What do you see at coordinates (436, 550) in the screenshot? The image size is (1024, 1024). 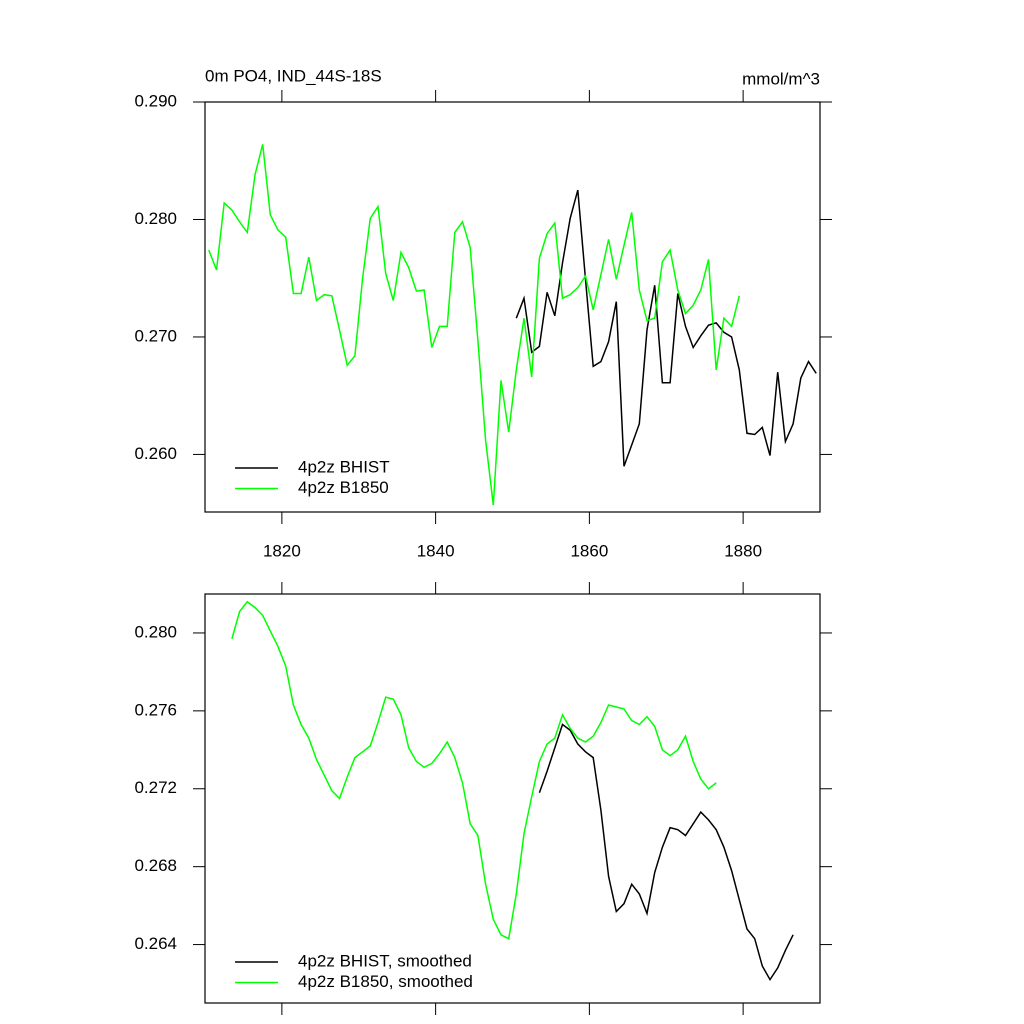 I see `x-tick-label: 1840` at bounding box center [436, 550].